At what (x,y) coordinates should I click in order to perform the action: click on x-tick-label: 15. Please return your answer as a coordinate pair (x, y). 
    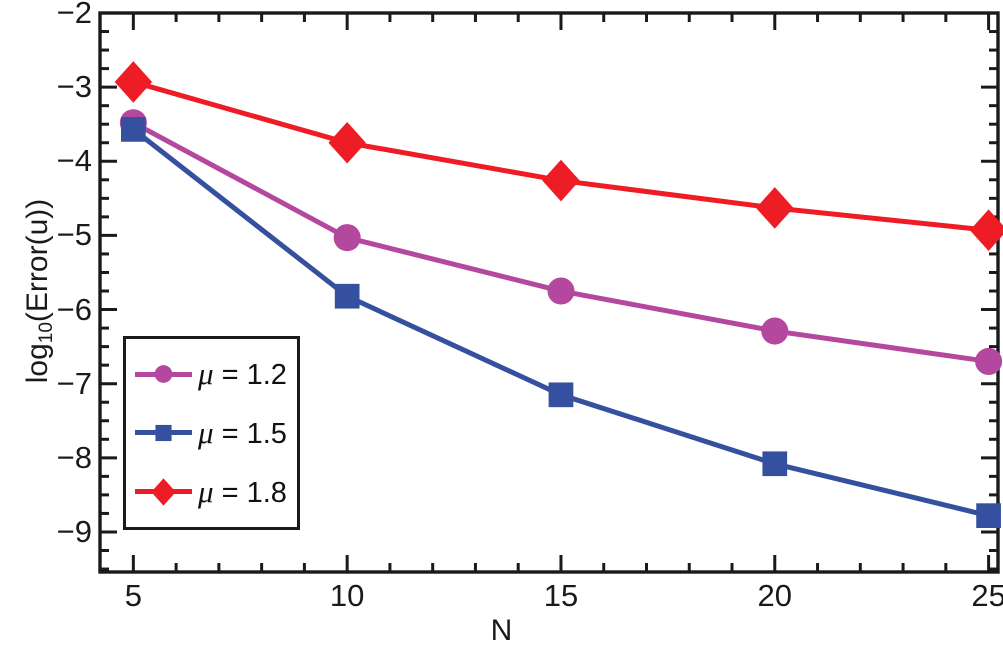
    Looking at the image, I should click on (561, 595).